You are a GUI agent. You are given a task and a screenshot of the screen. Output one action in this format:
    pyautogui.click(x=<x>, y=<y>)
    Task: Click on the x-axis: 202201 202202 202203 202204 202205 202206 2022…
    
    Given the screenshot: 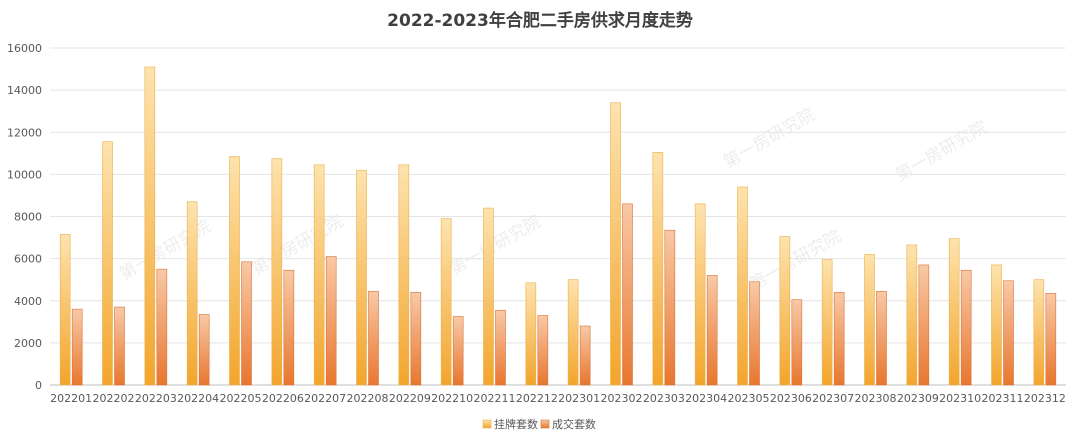 What is the action you would take?
    pyautogui.click(x=558, y=398)
    